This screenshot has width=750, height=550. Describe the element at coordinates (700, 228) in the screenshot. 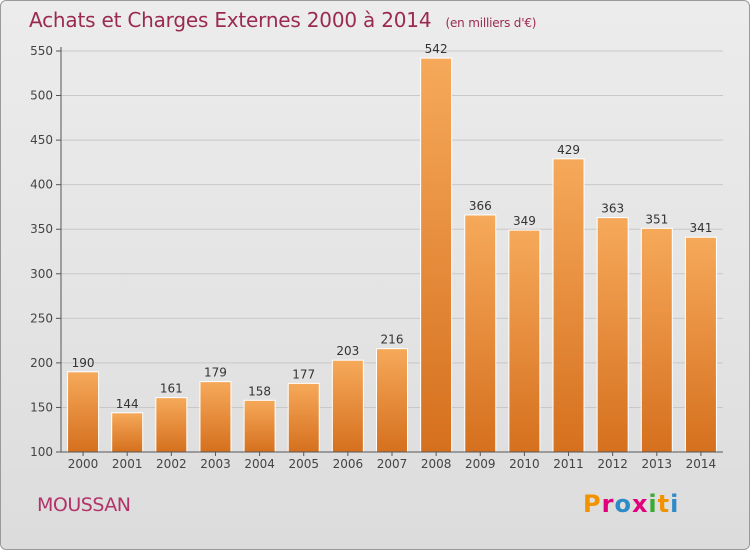

I see `data-label-2014: 341` at that location.